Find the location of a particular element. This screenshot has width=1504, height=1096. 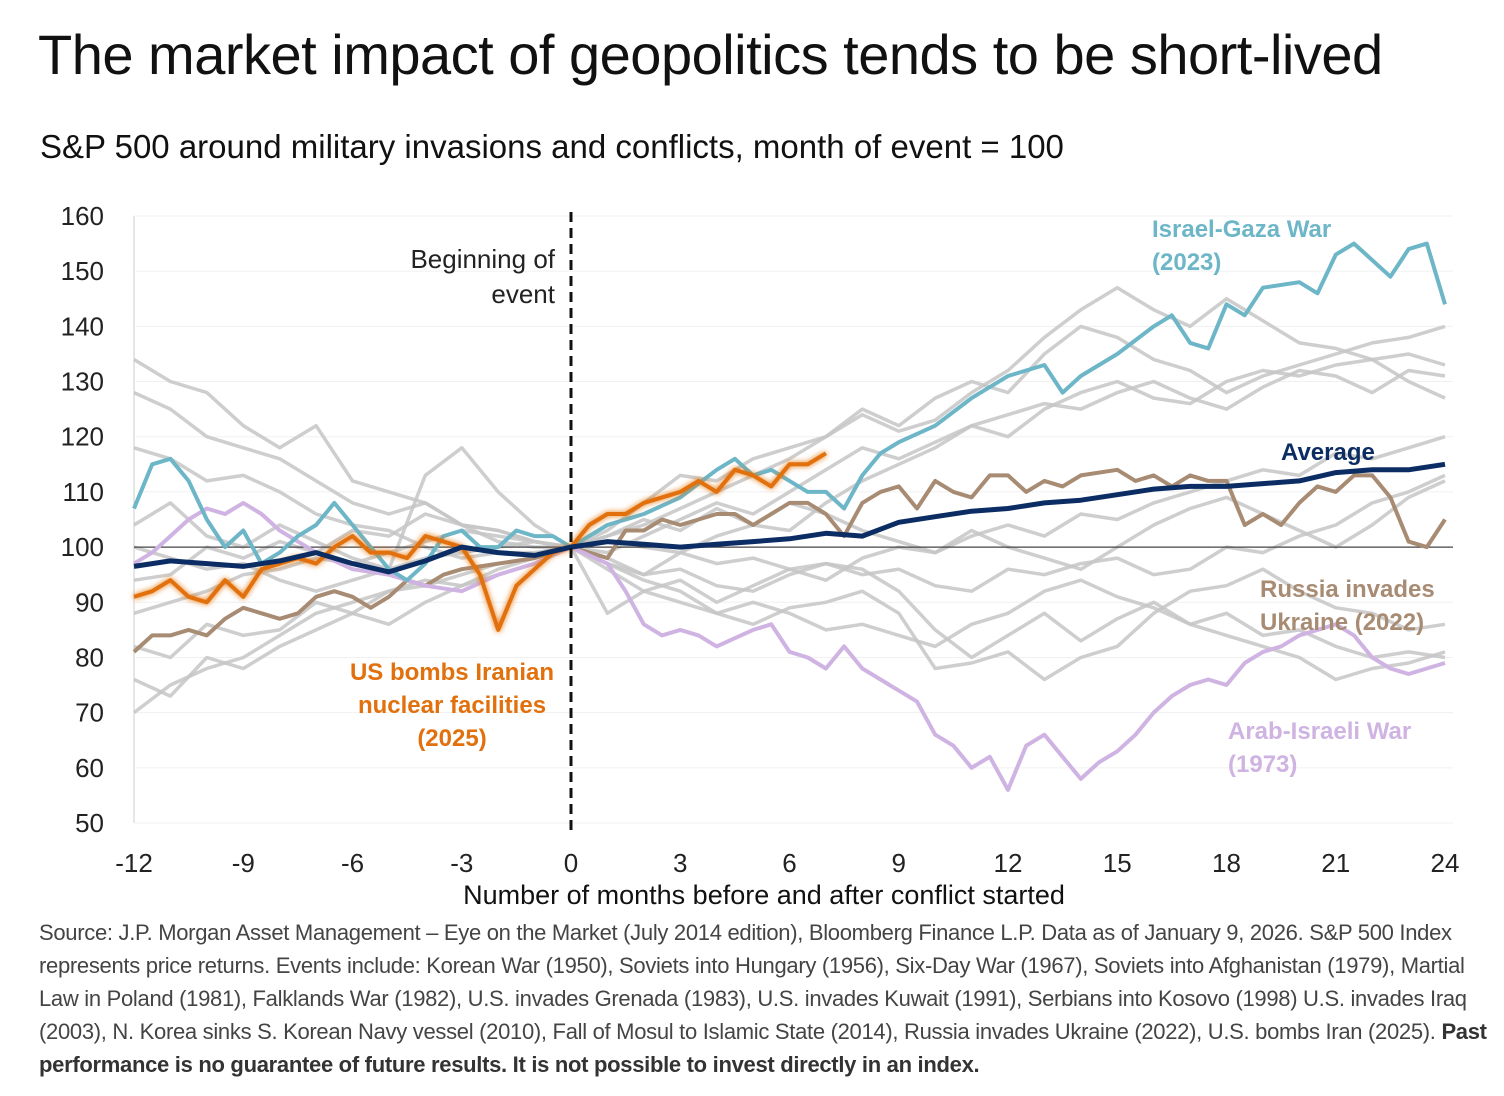

y-tick-label: 150 is located at coordinates (82, 271).